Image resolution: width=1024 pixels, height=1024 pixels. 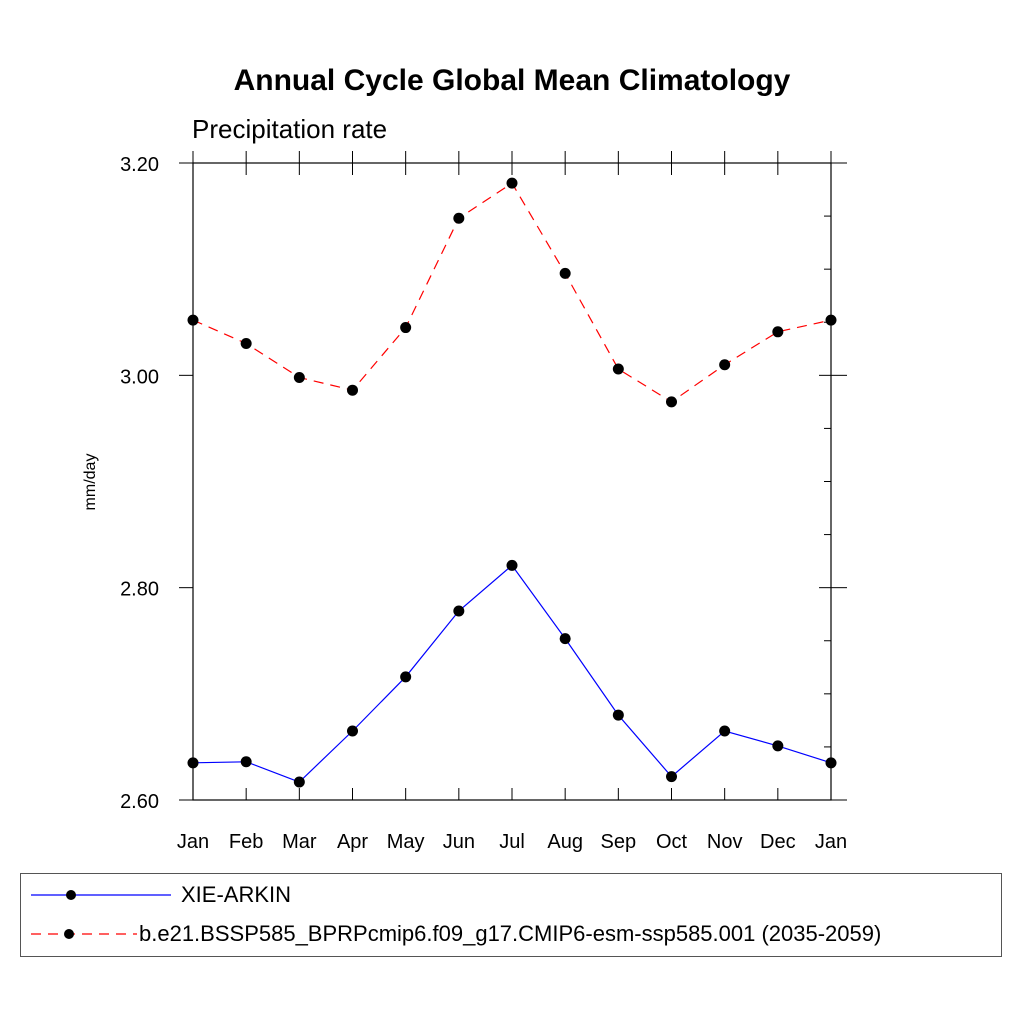 I want to click on legend-swatch-red-dashed, so click(x=84, y=934).